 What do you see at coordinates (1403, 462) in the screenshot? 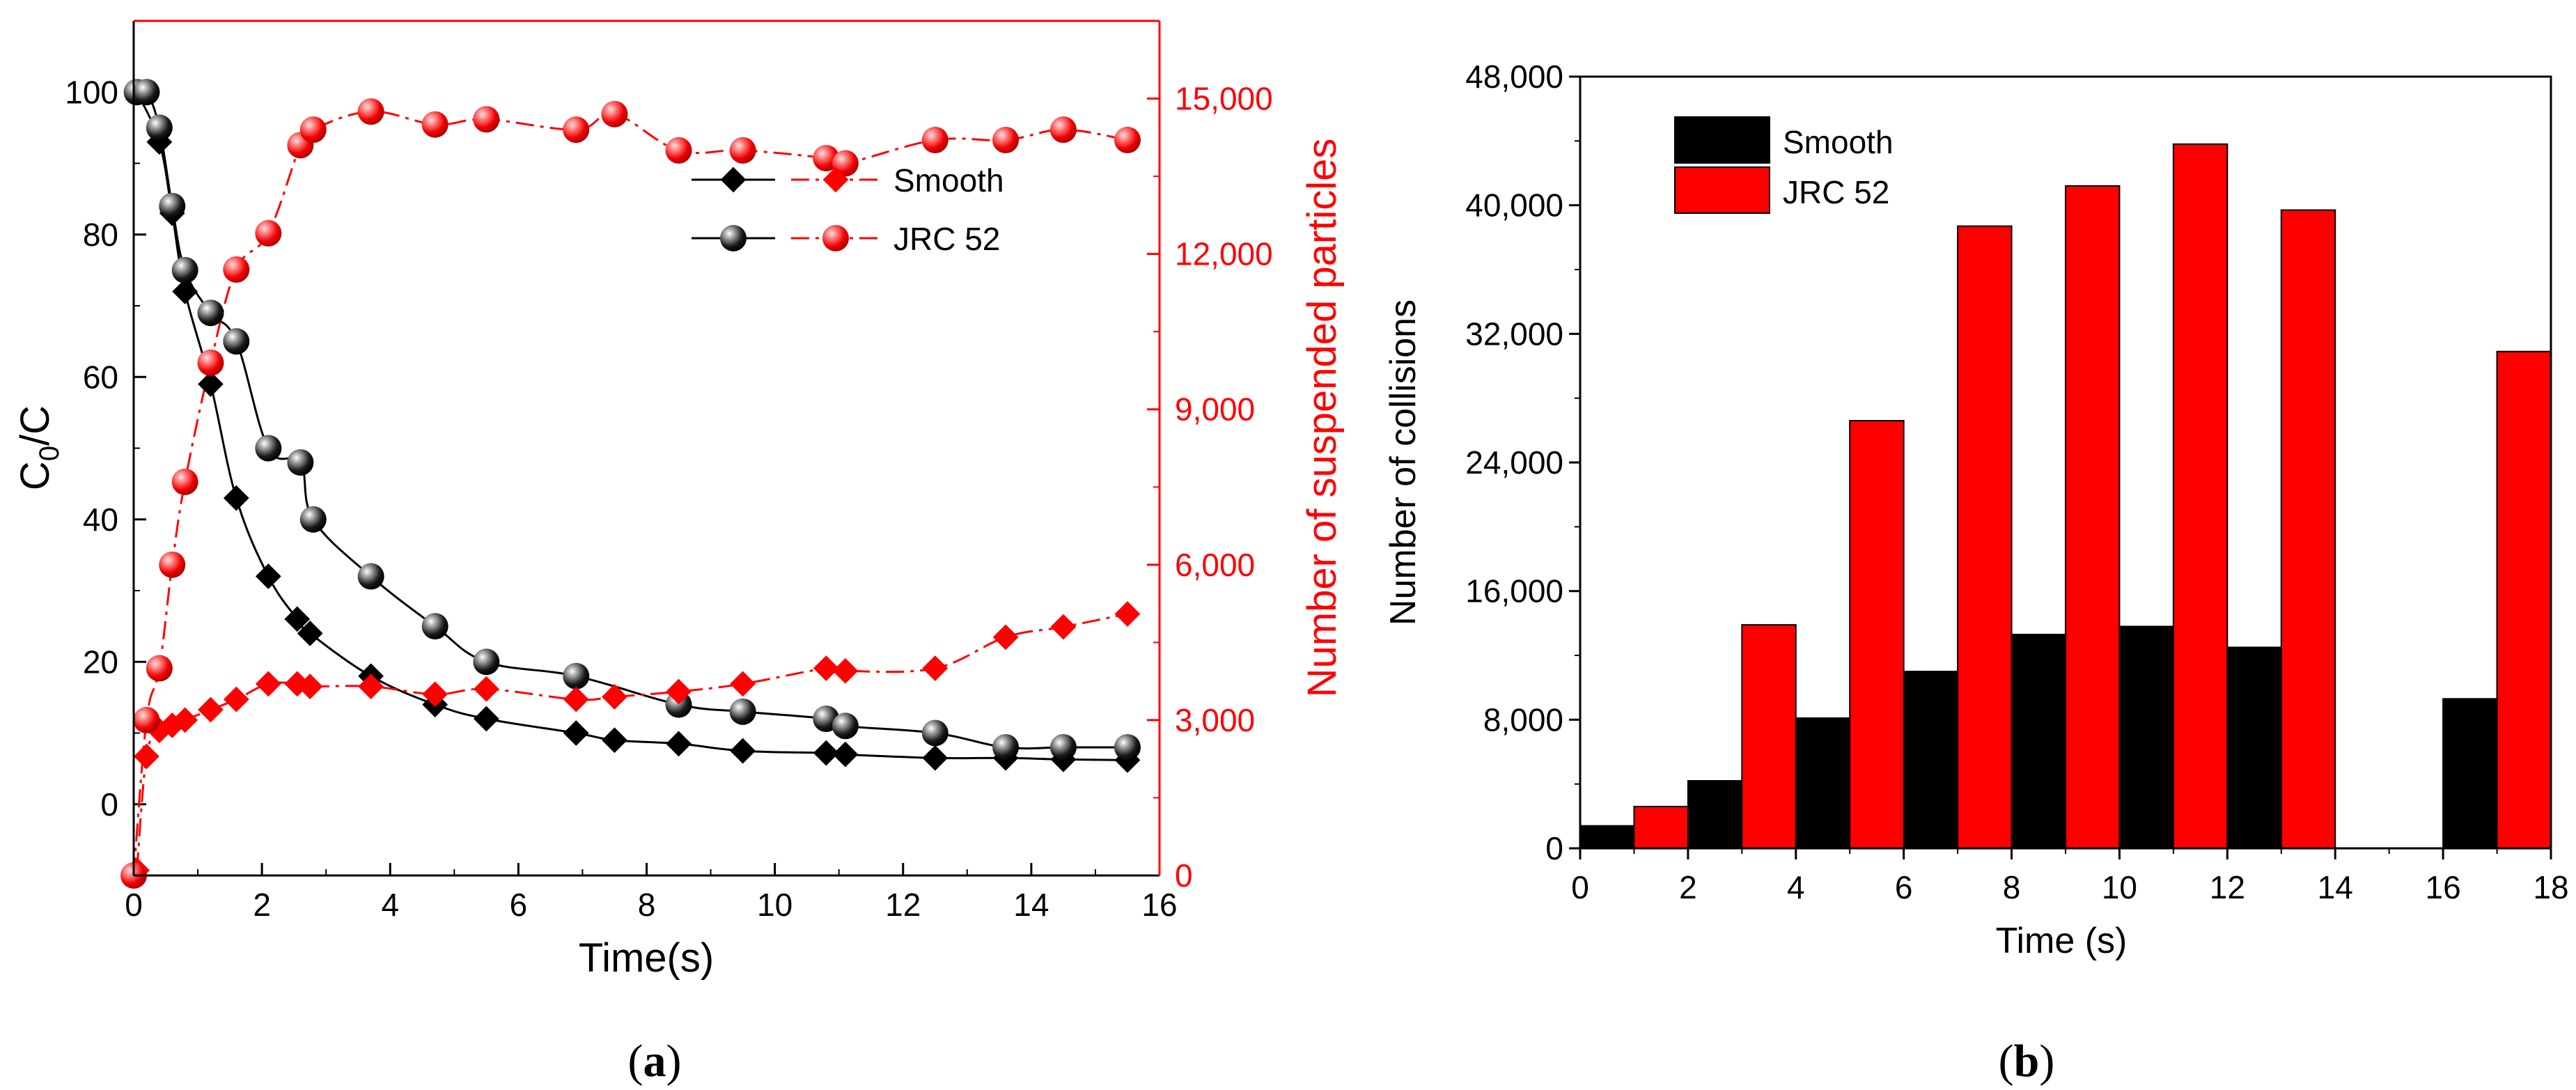
I see `panel-b-y-axis-label: Number of collisions` at bounding box center [1403, 462].